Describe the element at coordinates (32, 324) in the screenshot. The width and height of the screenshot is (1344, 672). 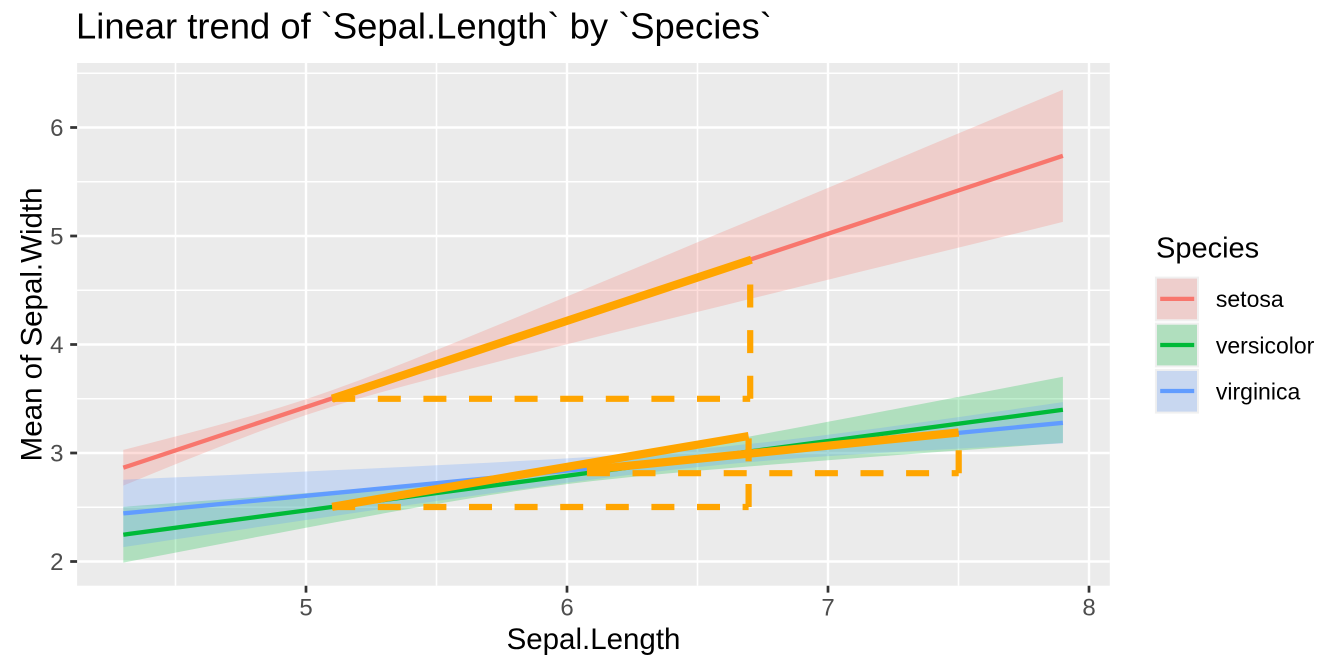
I see `svg-text: Mean of Sepal.Width` at that location.